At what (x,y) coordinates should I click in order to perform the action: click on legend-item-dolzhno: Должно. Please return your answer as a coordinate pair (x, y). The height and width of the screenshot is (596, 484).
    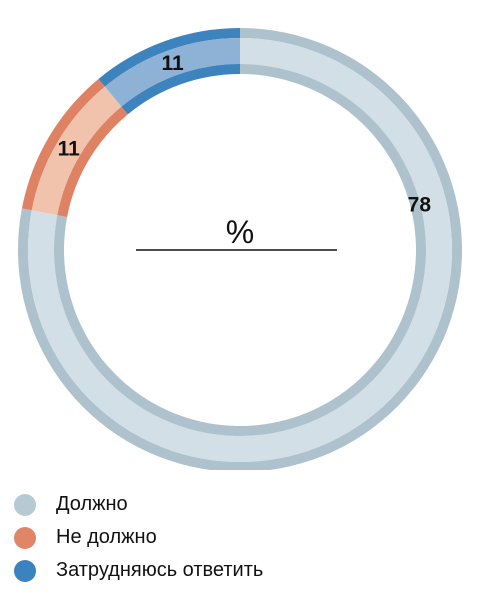
    Looking at the image, I should click on (244, 504).